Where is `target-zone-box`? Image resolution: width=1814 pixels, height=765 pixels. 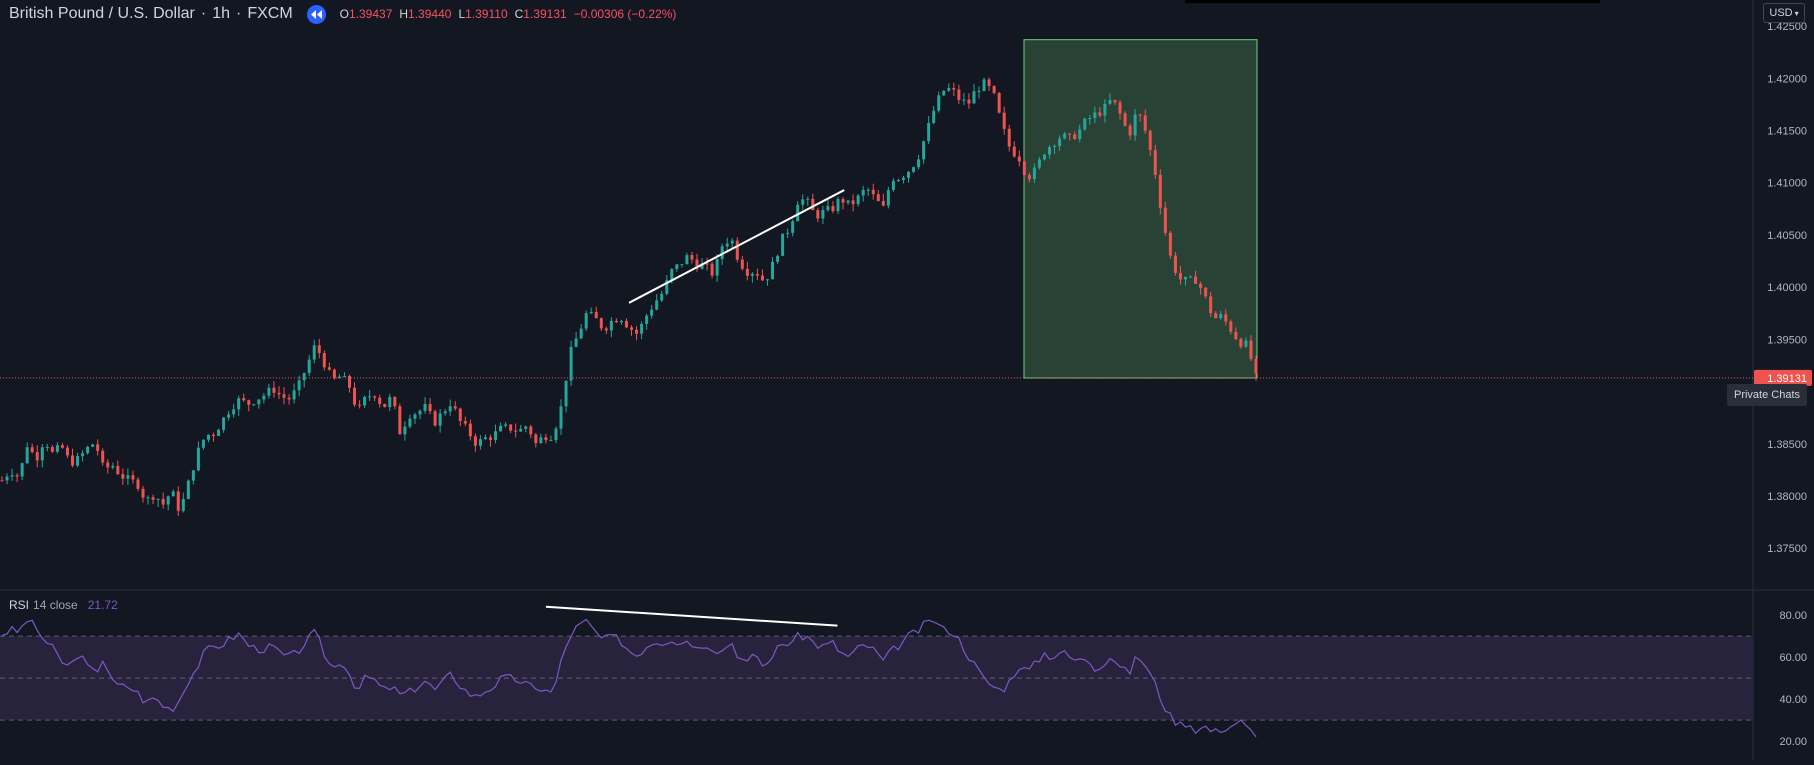
target-zone-box is located at coordinates (1140, 209).